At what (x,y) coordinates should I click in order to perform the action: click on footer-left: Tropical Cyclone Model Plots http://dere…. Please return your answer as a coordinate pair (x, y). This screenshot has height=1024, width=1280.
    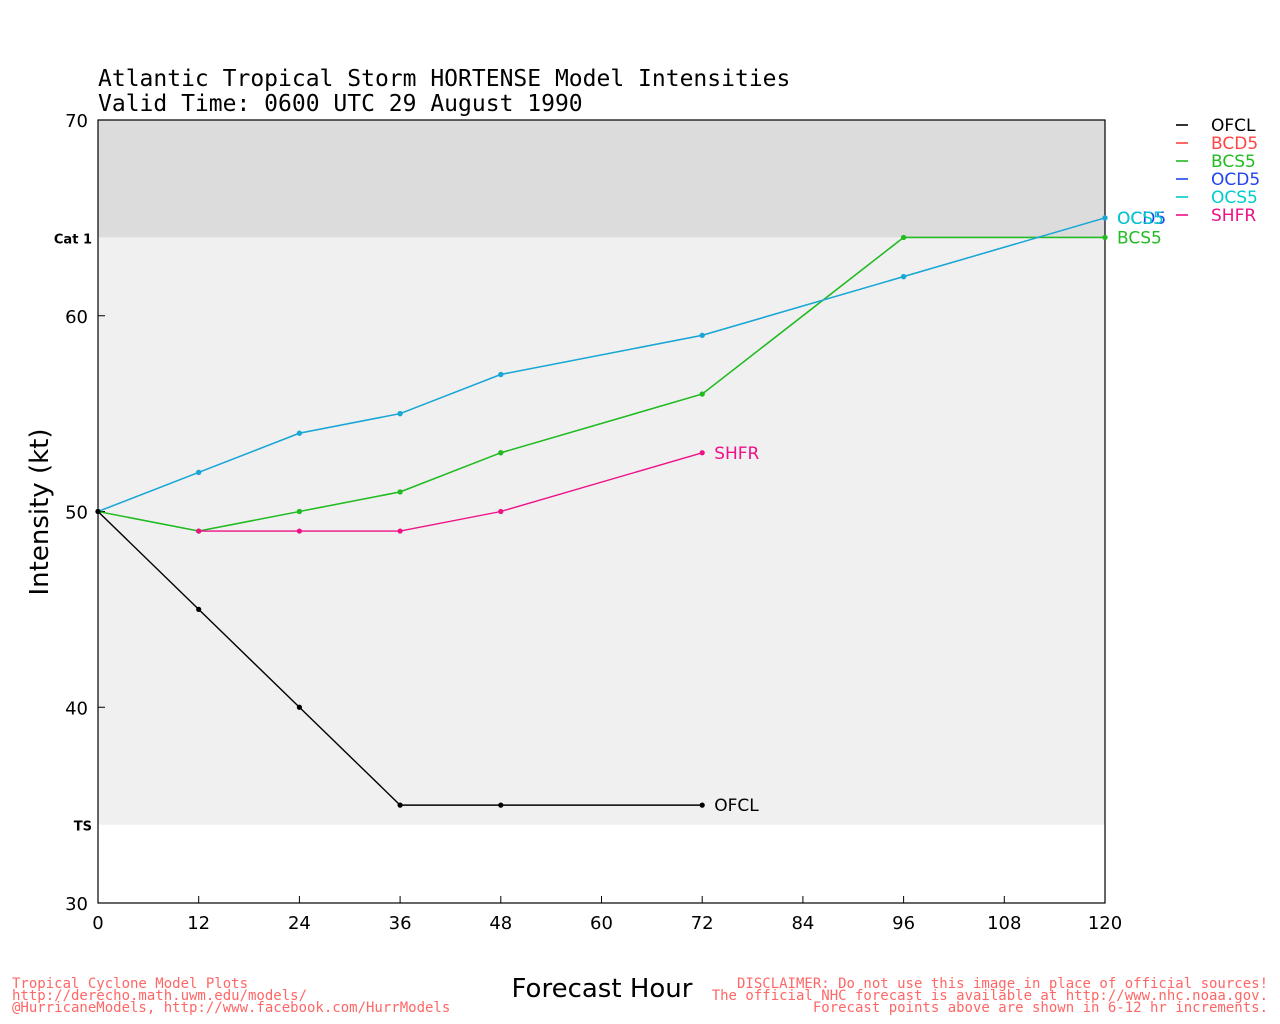
    Looking at the image, I should click on (231, 996).